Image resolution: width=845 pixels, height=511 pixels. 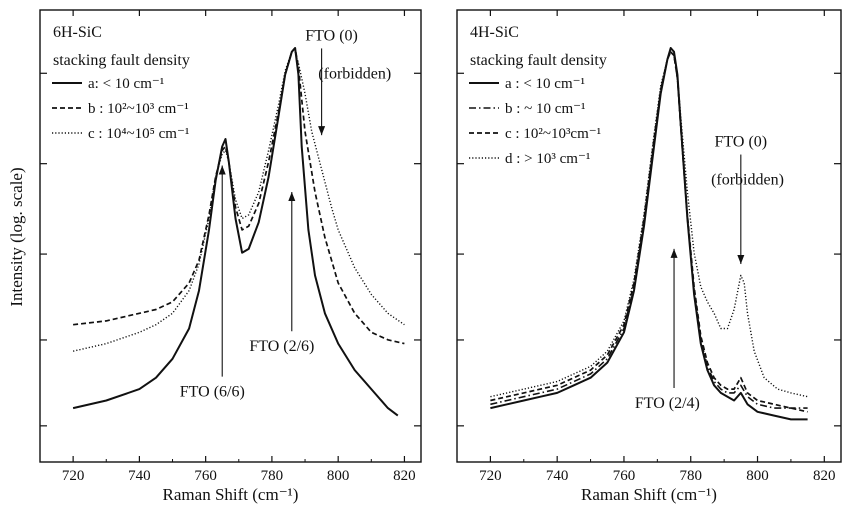 I want to click on annotation-label: FTO (2/4), so click(x=667, y=403).